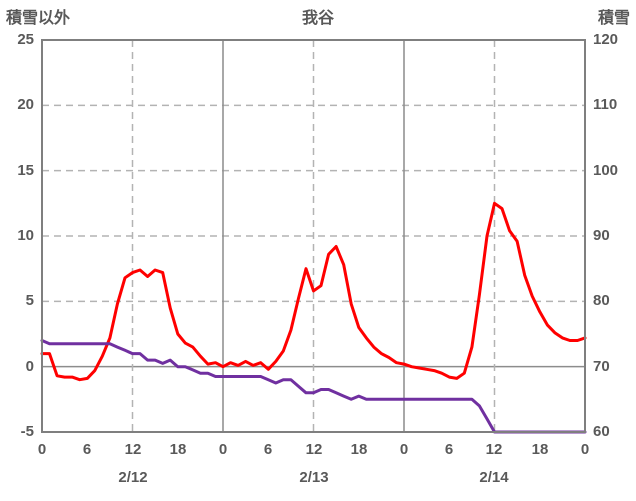  What do you see at coordinates (25, 235) in the screenshot?
I see `left-axis-tick: 10` at bounding box center [25, 235].